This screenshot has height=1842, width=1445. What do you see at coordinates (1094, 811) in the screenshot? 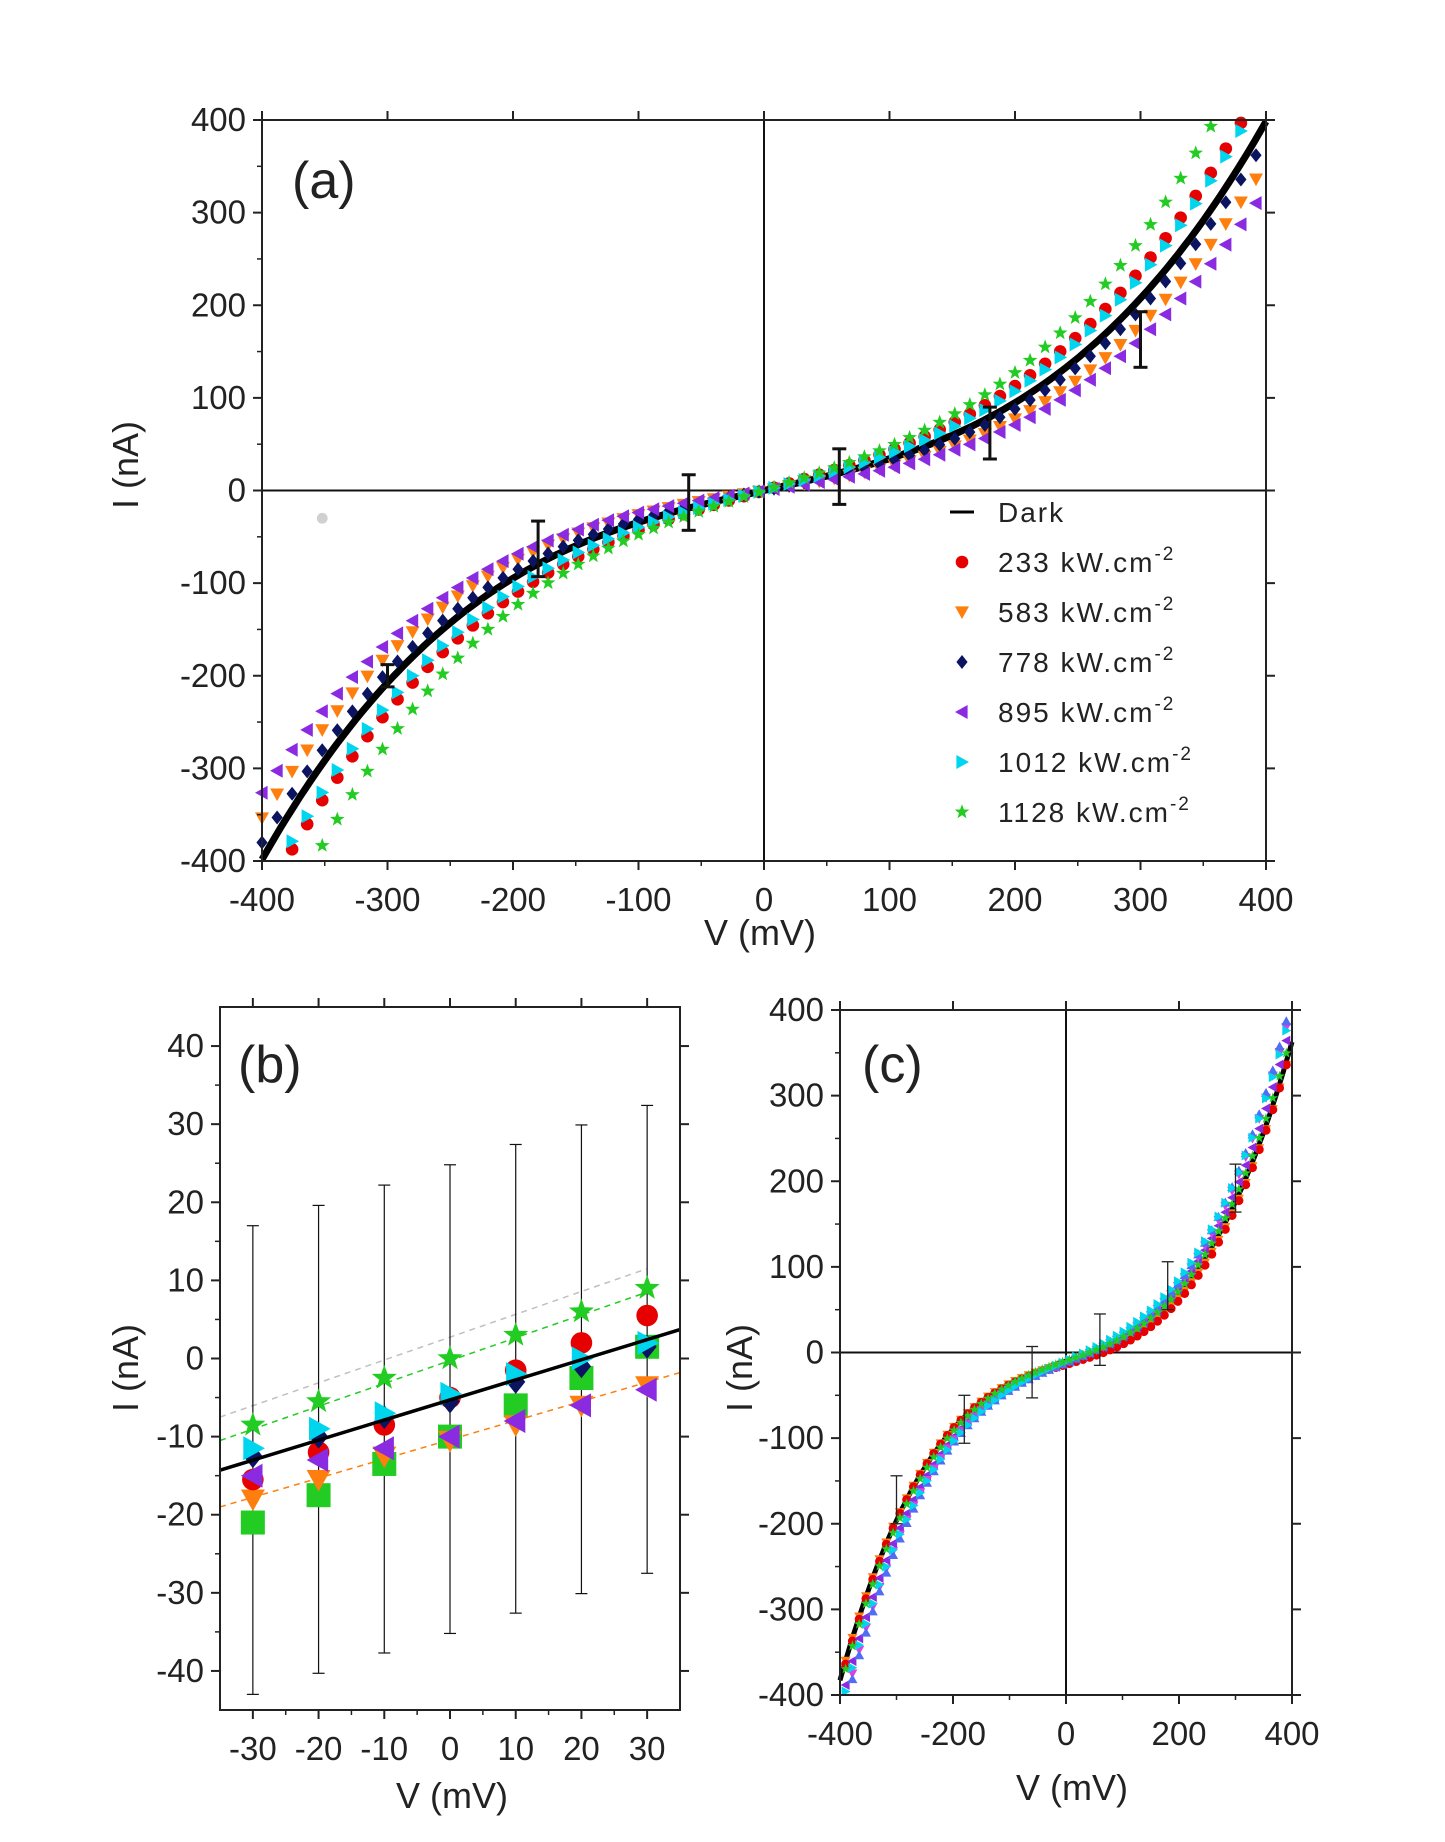
I see `legend-label: 1128 kW.cm-2` at bounding box center [1094, 811].